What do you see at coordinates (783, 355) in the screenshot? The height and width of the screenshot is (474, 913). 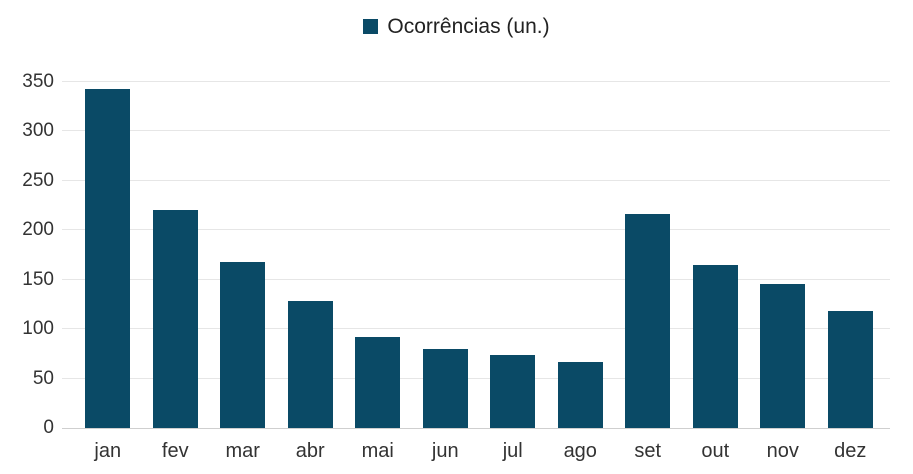 I see `bar-nov` at bounding box center [783, 355].